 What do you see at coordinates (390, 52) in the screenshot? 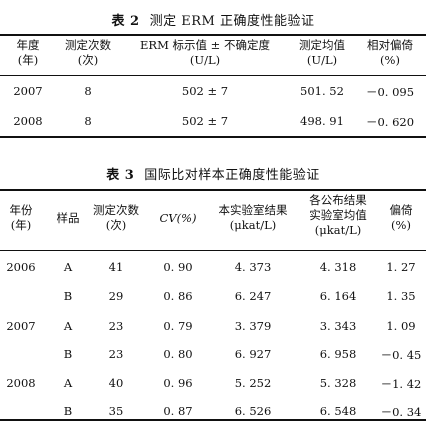
I see `table2-header-bias: 相对偏倚 (%)` at bounding box center [390, 52].